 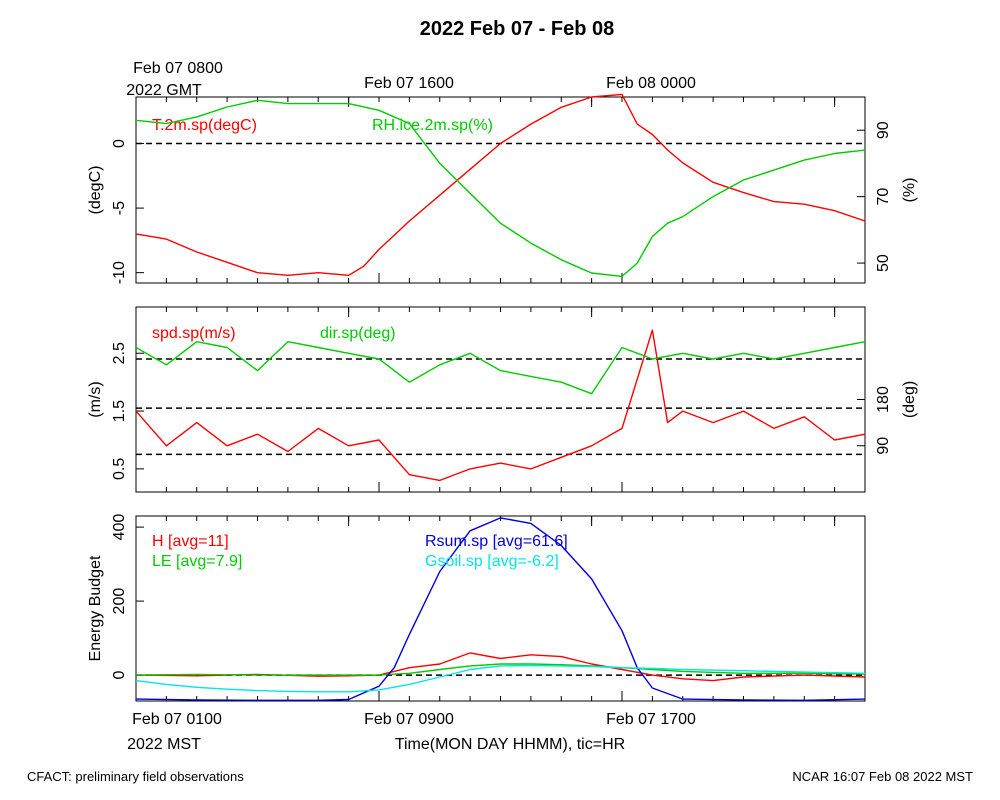 I want to click on y-left-tick-label: 1.5, so click(x=119, y=411).